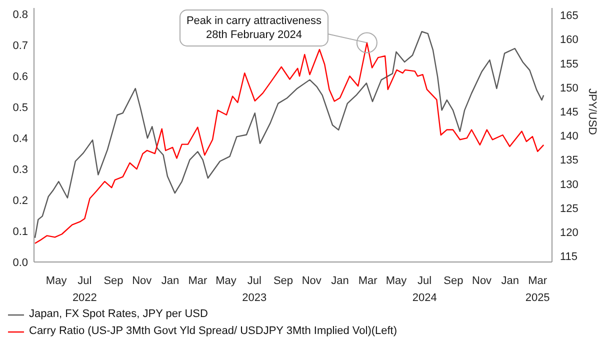 This screenshot has width=603, height=352. What do you see at coordinates (424, 289) in the screenshot?
I see `x-tick-label: Jul 2024` at bounding box center [424, 289].